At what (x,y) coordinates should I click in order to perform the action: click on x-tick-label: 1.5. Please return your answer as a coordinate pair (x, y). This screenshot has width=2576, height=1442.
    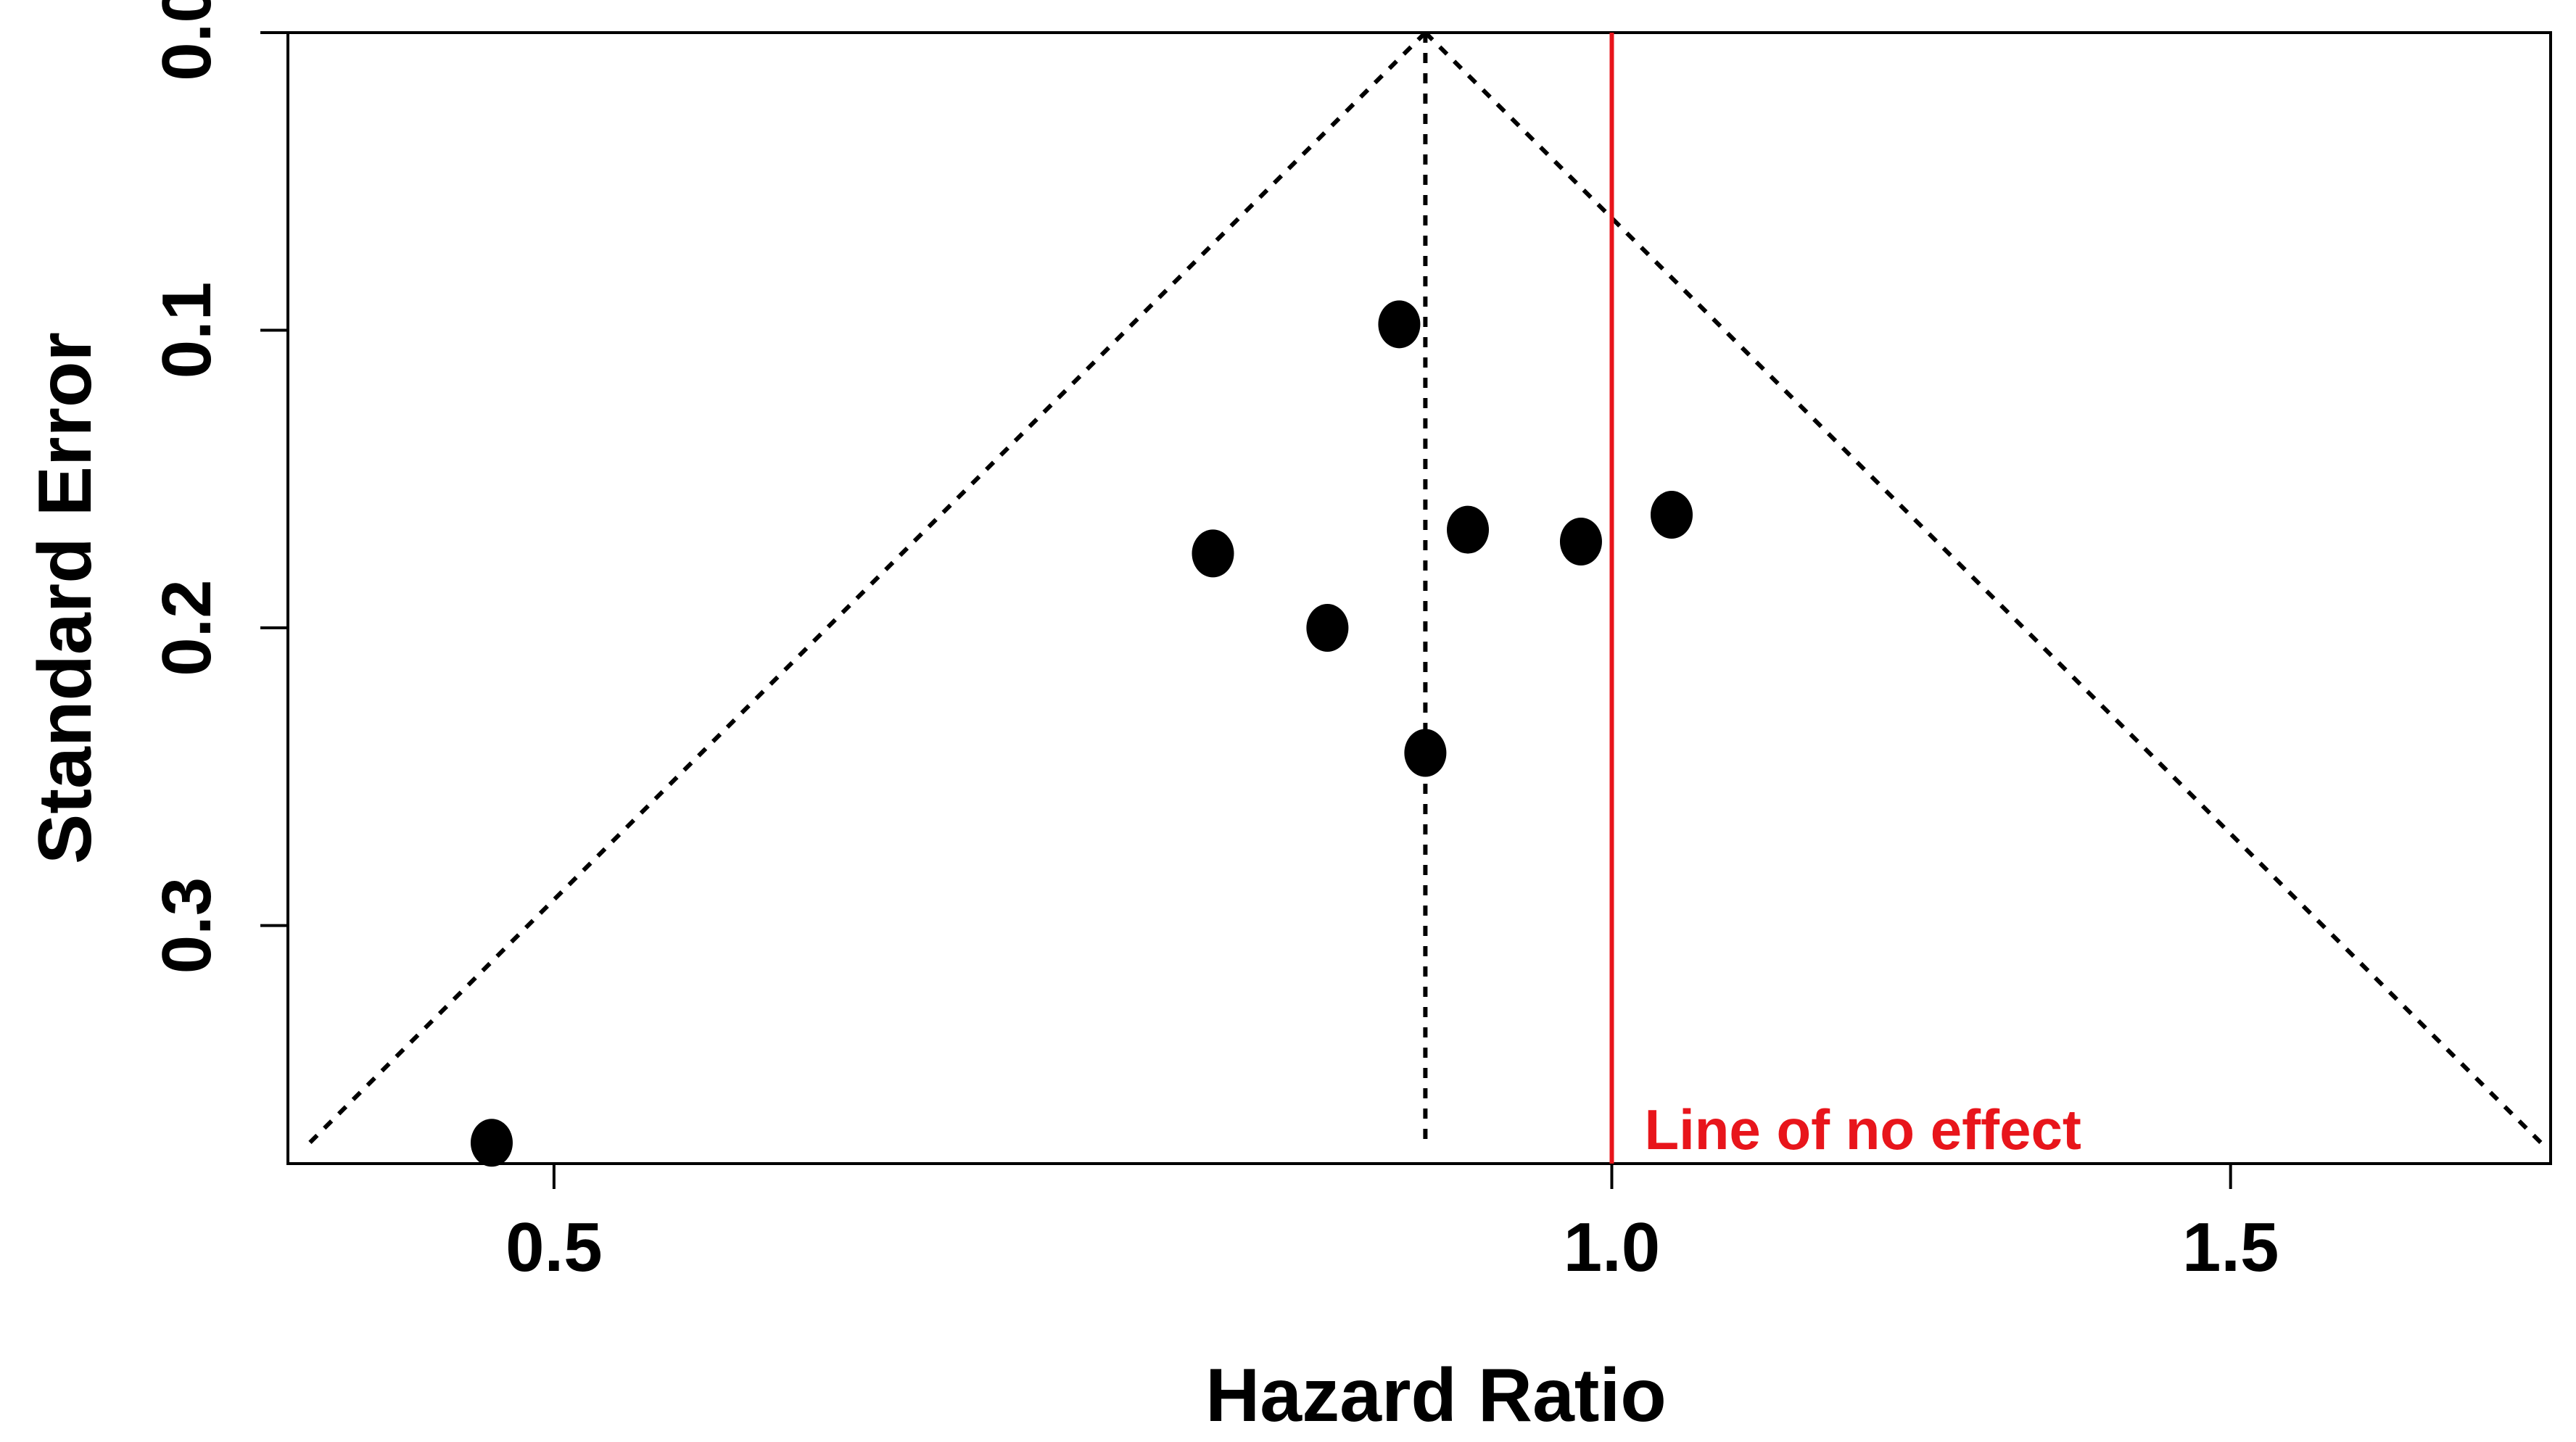
    Looking at the image, I should click on (2230, 1247).